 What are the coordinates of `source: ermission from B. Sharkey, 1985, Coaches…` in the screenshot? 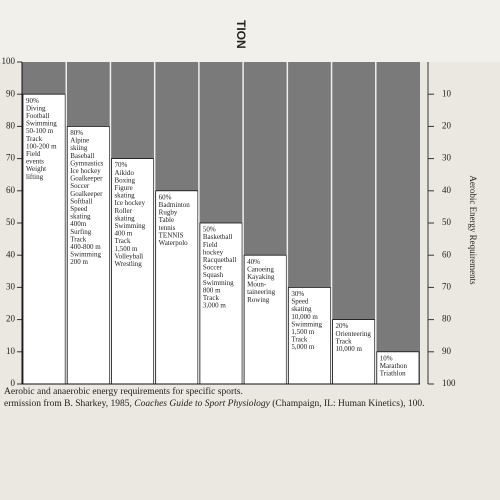 It's located at (214, 403).